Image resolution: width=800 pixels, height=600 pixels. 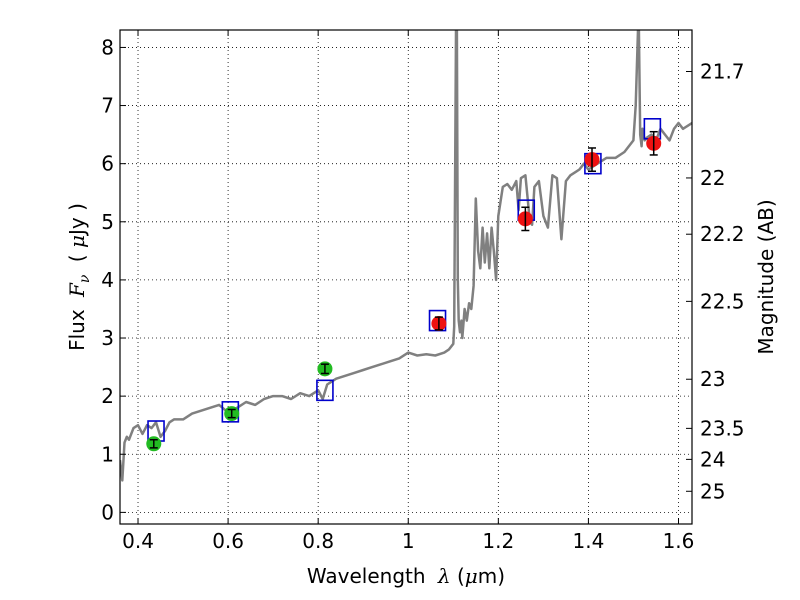 I want to click on magnitude-tick-label: 22.5, so click(x=722, y=301).